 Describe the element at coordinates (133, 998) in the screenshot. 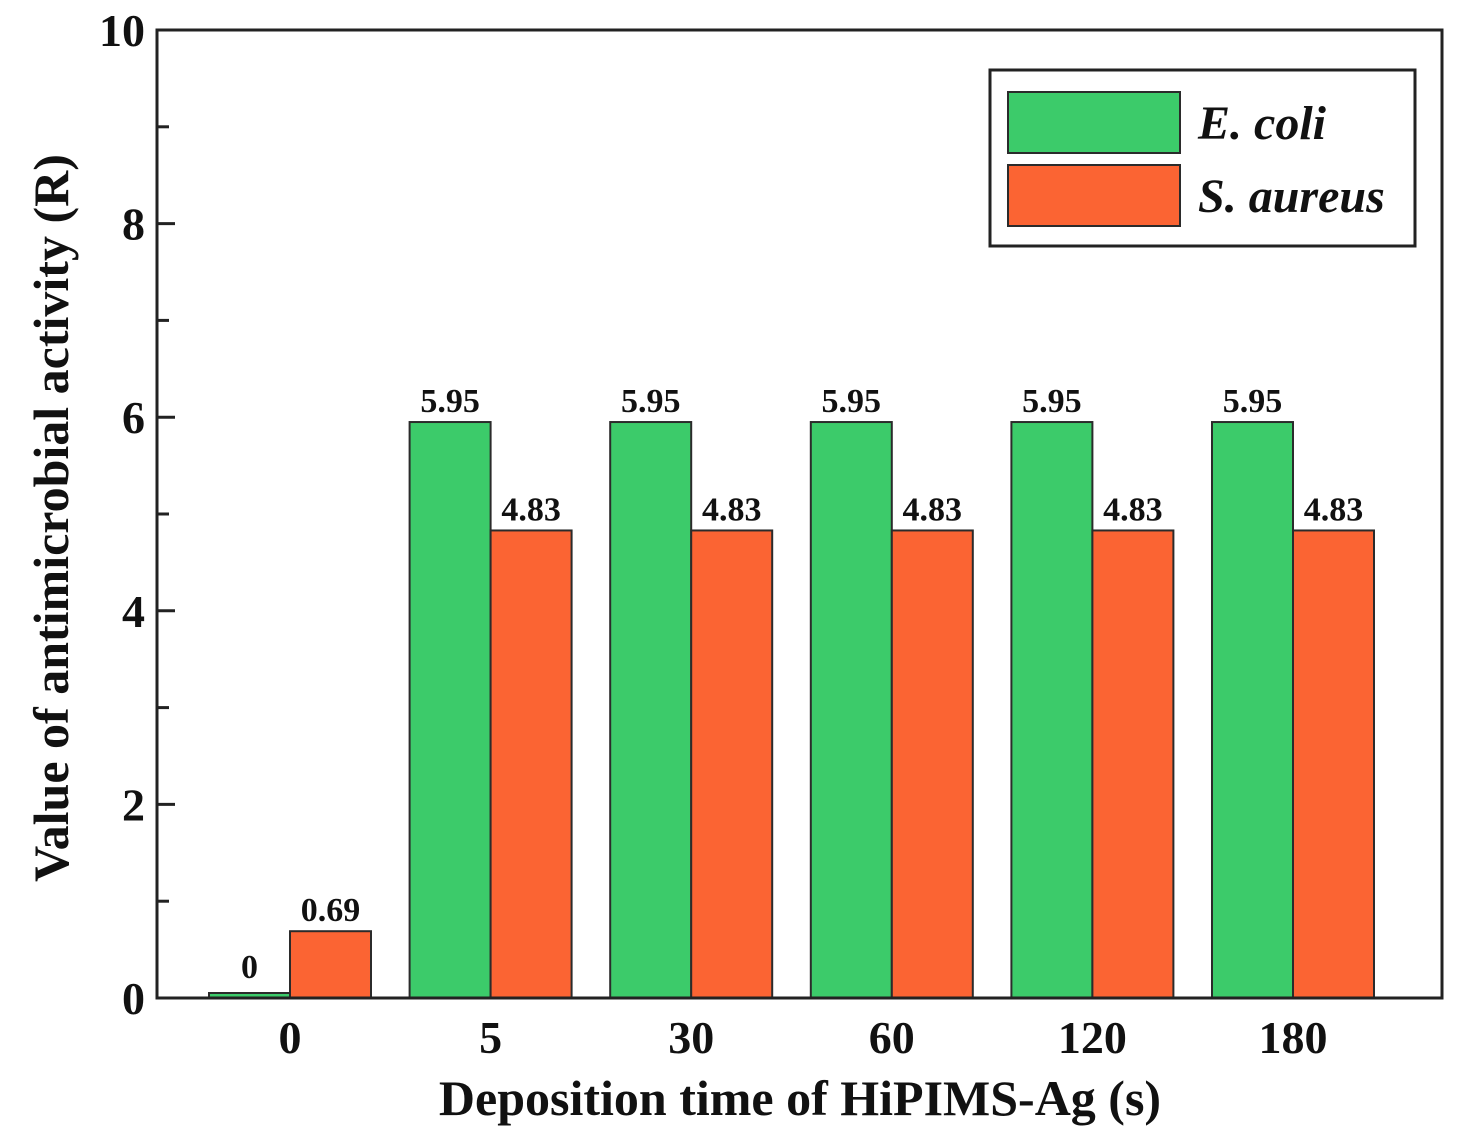

I see `y-tick-label-0: 0` at that location.